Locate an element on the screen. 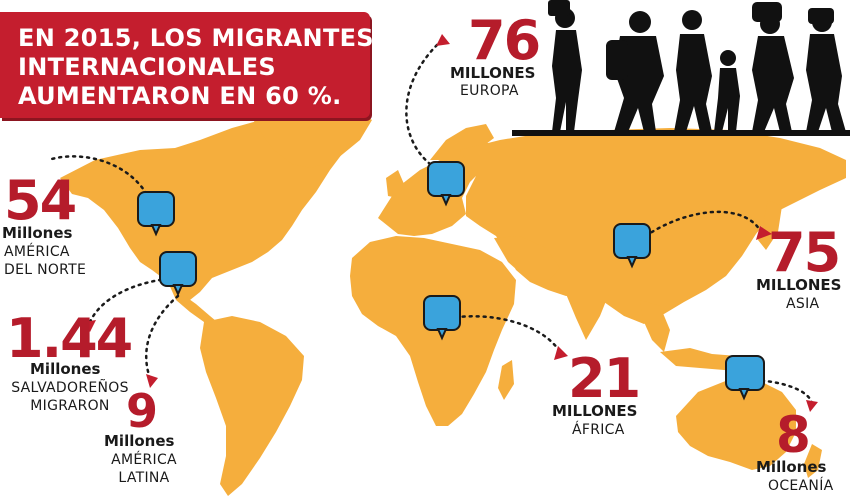  arrow-oceania-icon is located at coordinates (812, 406).